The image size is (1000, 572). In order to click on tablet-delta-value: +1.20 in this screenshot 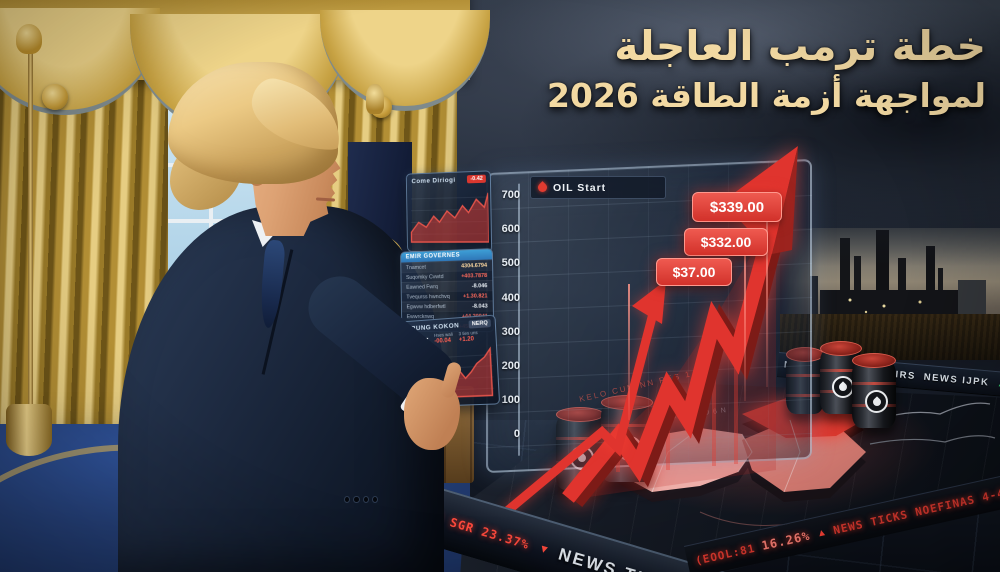, I will do `click(466, 340)`.